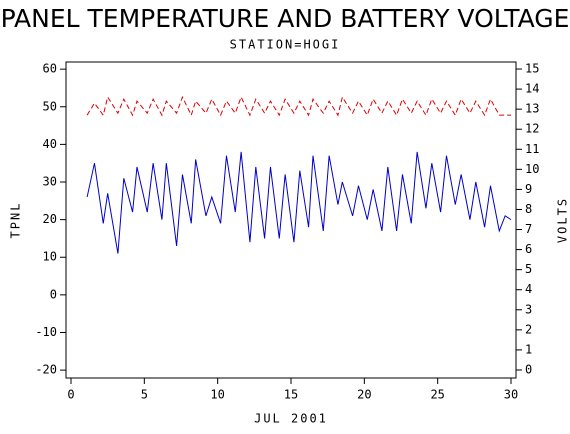 The height and width of the screenshot is (434, 570). Describe the element at coordinates (50, 144) in the screenshot. I see `y-tick-label: 40` at that location.